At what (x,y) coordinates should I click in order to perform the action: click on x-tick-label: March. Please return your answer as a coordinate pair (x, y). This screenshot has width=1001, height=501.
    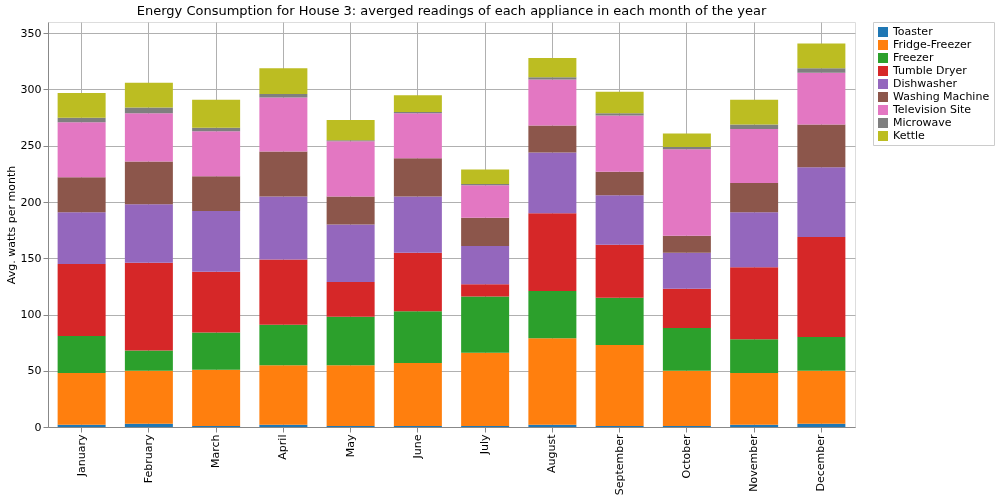
    Looking at the image, I should click on (216, 451).